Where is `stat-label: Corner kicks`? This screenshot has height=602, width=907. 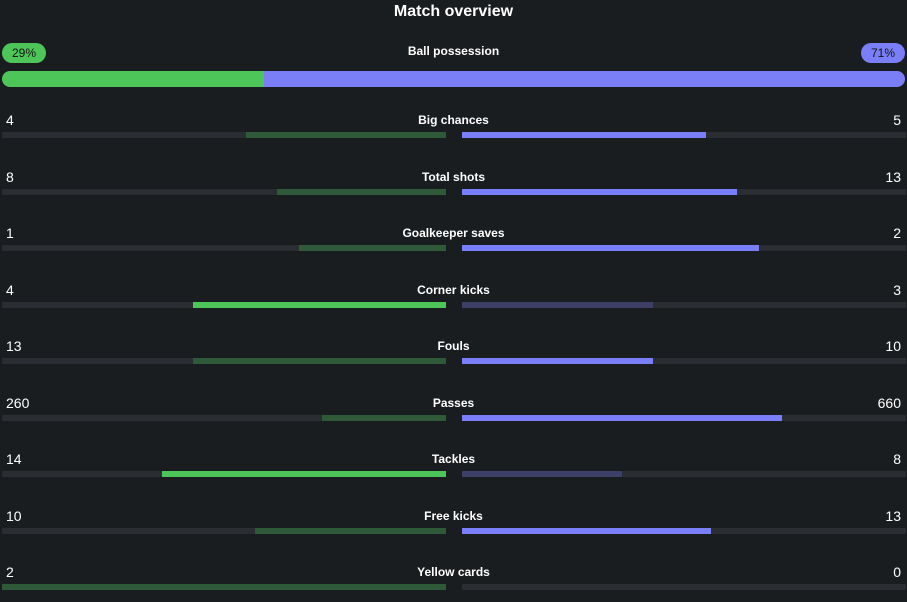 stat-label: Corner kicks is located at coordinates (453, 289).